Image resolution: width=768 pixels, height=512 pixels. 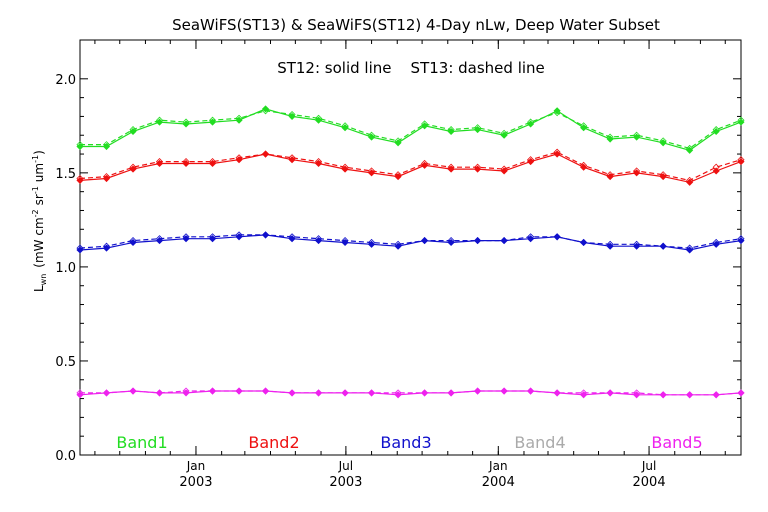 I want to click on y-axis-label-units-mid2: um, so click(x=39, y=172).